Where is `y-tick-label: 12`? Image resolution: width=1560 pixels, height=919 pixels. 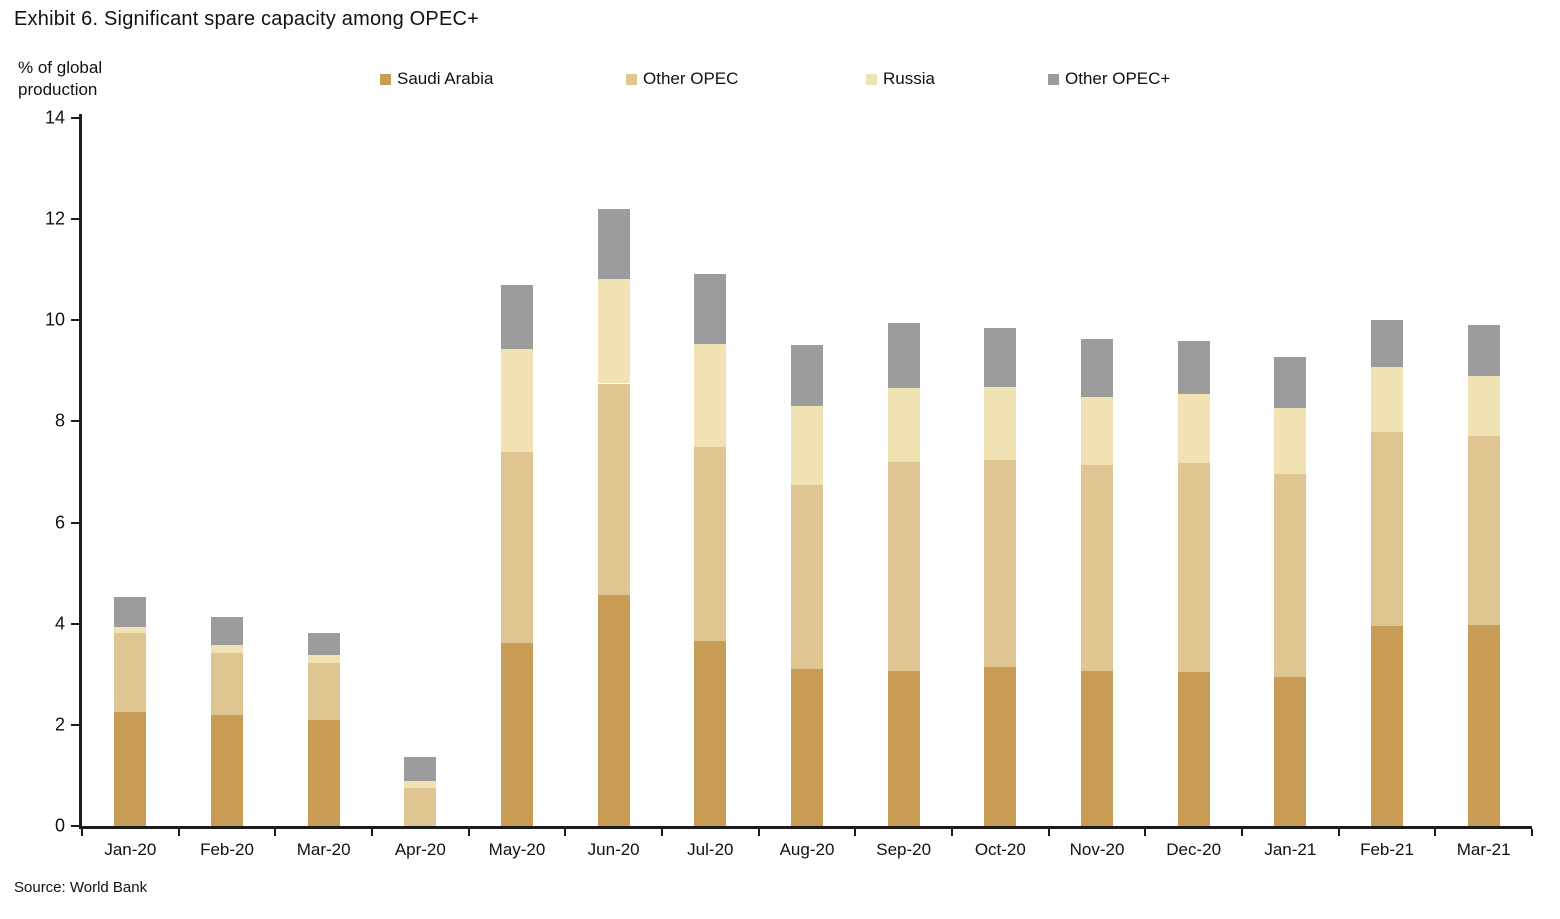 y-tick-label: 12 is located at coordinates (54, 218).